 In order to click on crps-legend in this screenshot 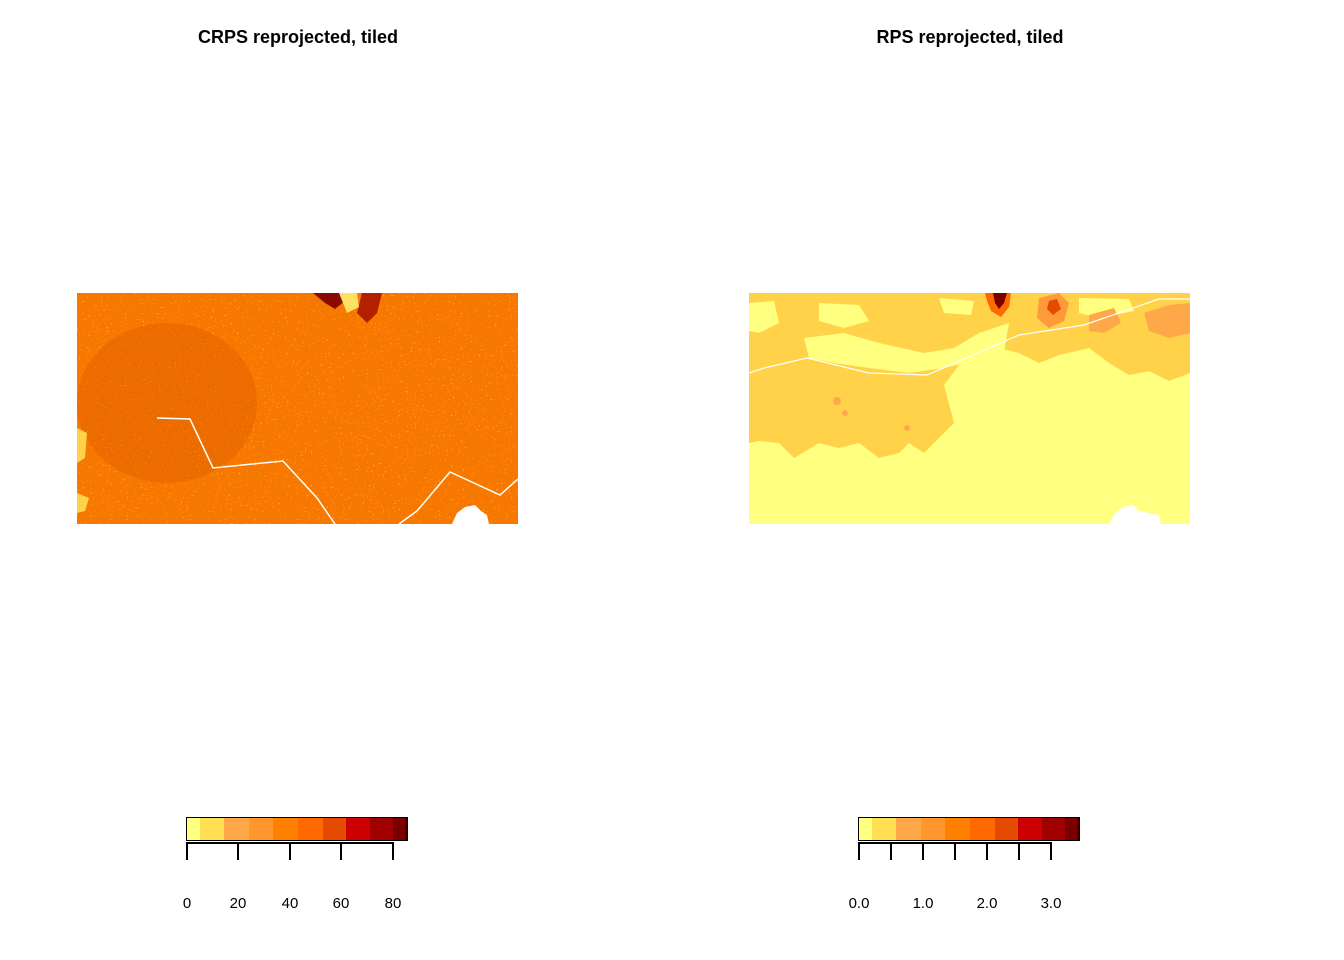, I will do `click(297, 829)`.